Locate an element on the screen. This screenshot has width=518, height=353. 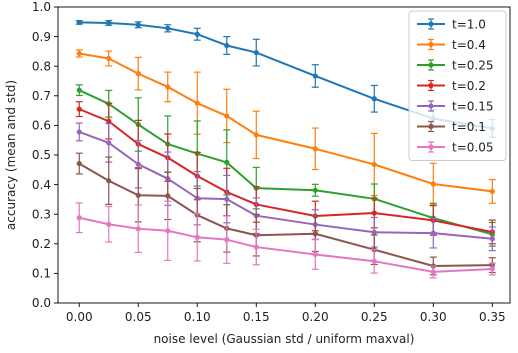
legend-item: t=0.2 is located at coordinates (451, 86).